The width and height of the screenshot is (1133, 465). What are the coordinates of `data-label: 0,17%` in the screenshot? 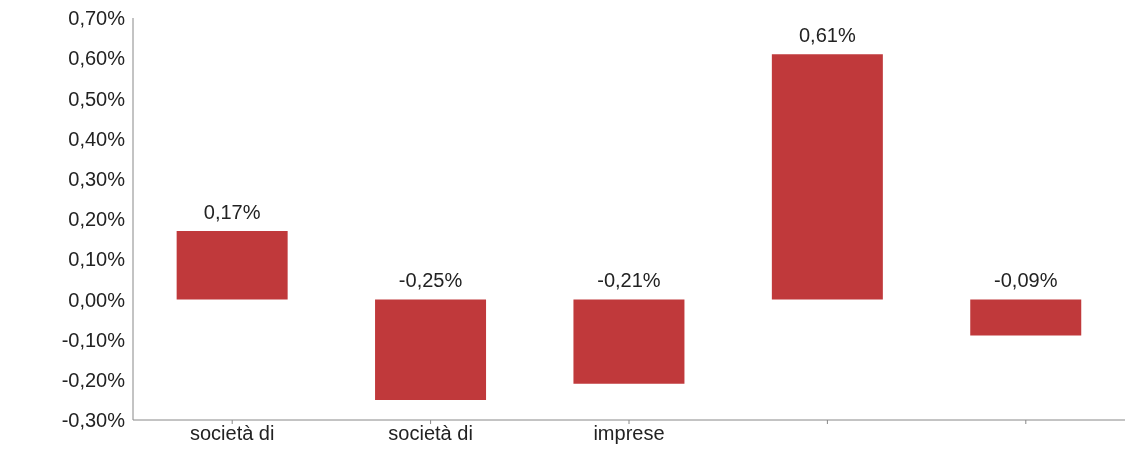 It's located at (232, 212).